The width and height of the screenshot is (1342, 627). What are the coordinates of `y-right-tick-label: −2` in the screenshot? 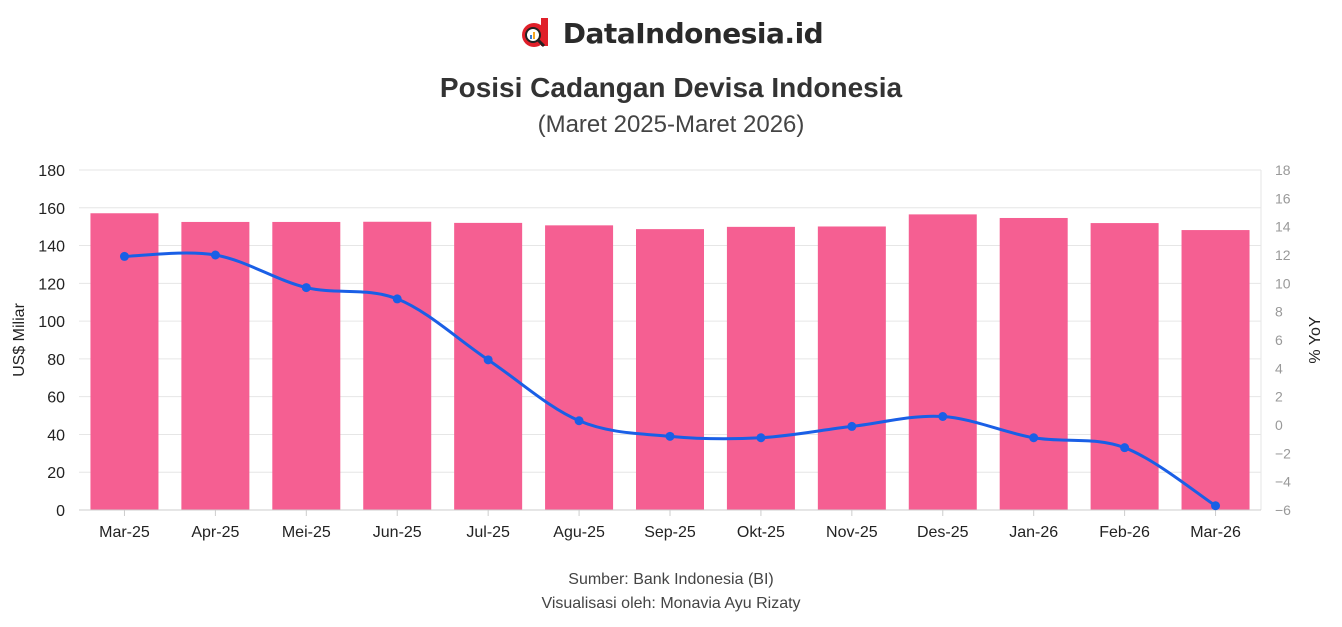 It's located at (1283, 453).